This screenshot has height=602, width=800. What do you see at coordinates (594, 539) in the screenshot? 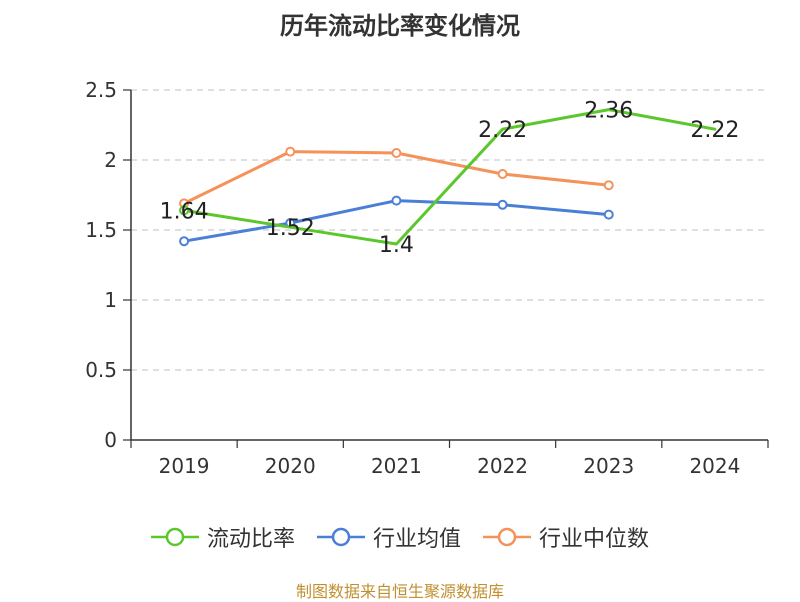
I see `legend-label: 行业中位数` at bounding box center [594, 539].